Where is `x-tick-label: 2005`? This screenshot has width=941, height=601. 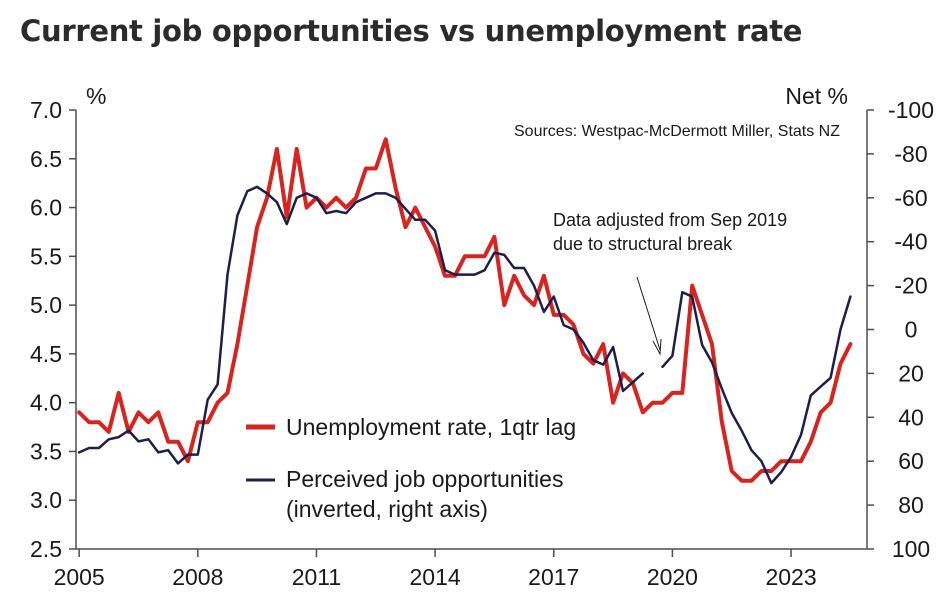
x-tick-label: 2005 is located at coordinates (79, 577).